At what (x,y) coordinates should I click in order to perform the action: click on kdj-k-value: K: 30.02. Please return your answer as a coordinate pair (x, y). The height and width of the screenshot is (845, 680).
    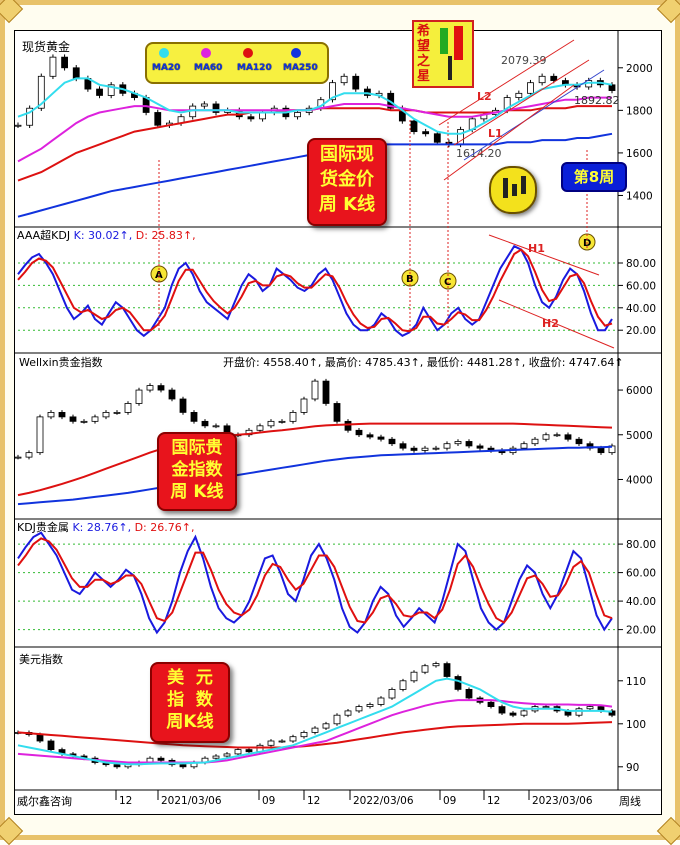
    Looking at the image, I should click on (96, 235).